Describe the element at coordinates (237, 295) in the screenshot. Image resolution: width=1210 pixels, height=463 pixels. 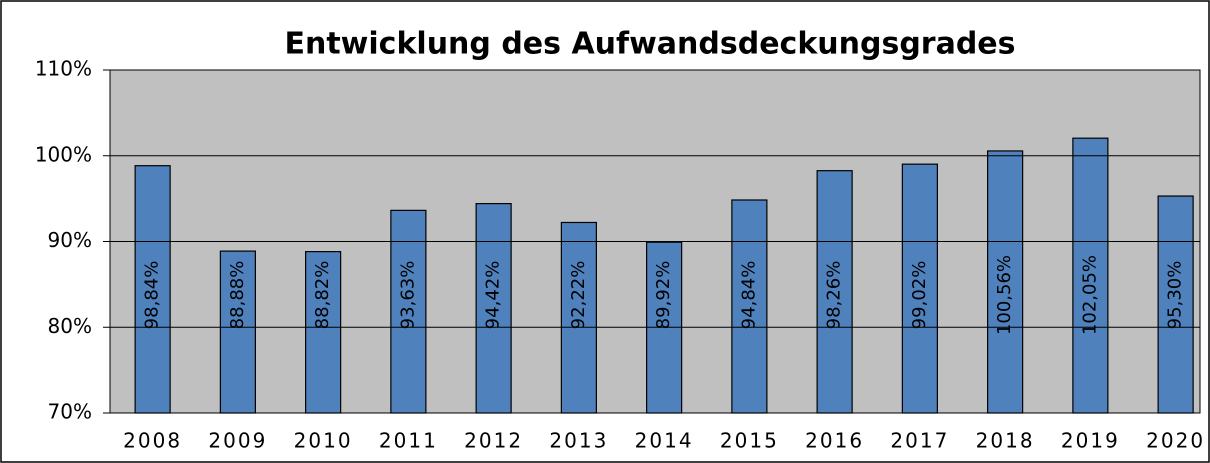
I see `data-label: 88,88%` at that location.